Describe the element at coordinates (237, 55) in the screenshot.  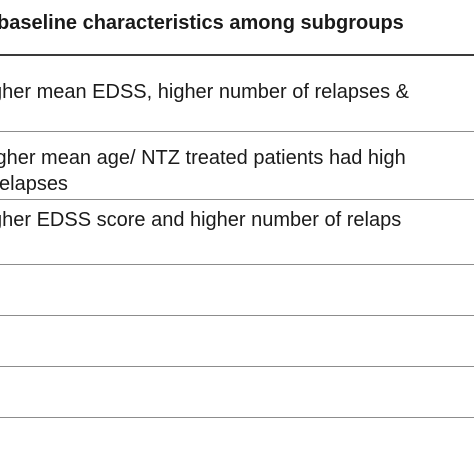
I see `header-rule` at that location.